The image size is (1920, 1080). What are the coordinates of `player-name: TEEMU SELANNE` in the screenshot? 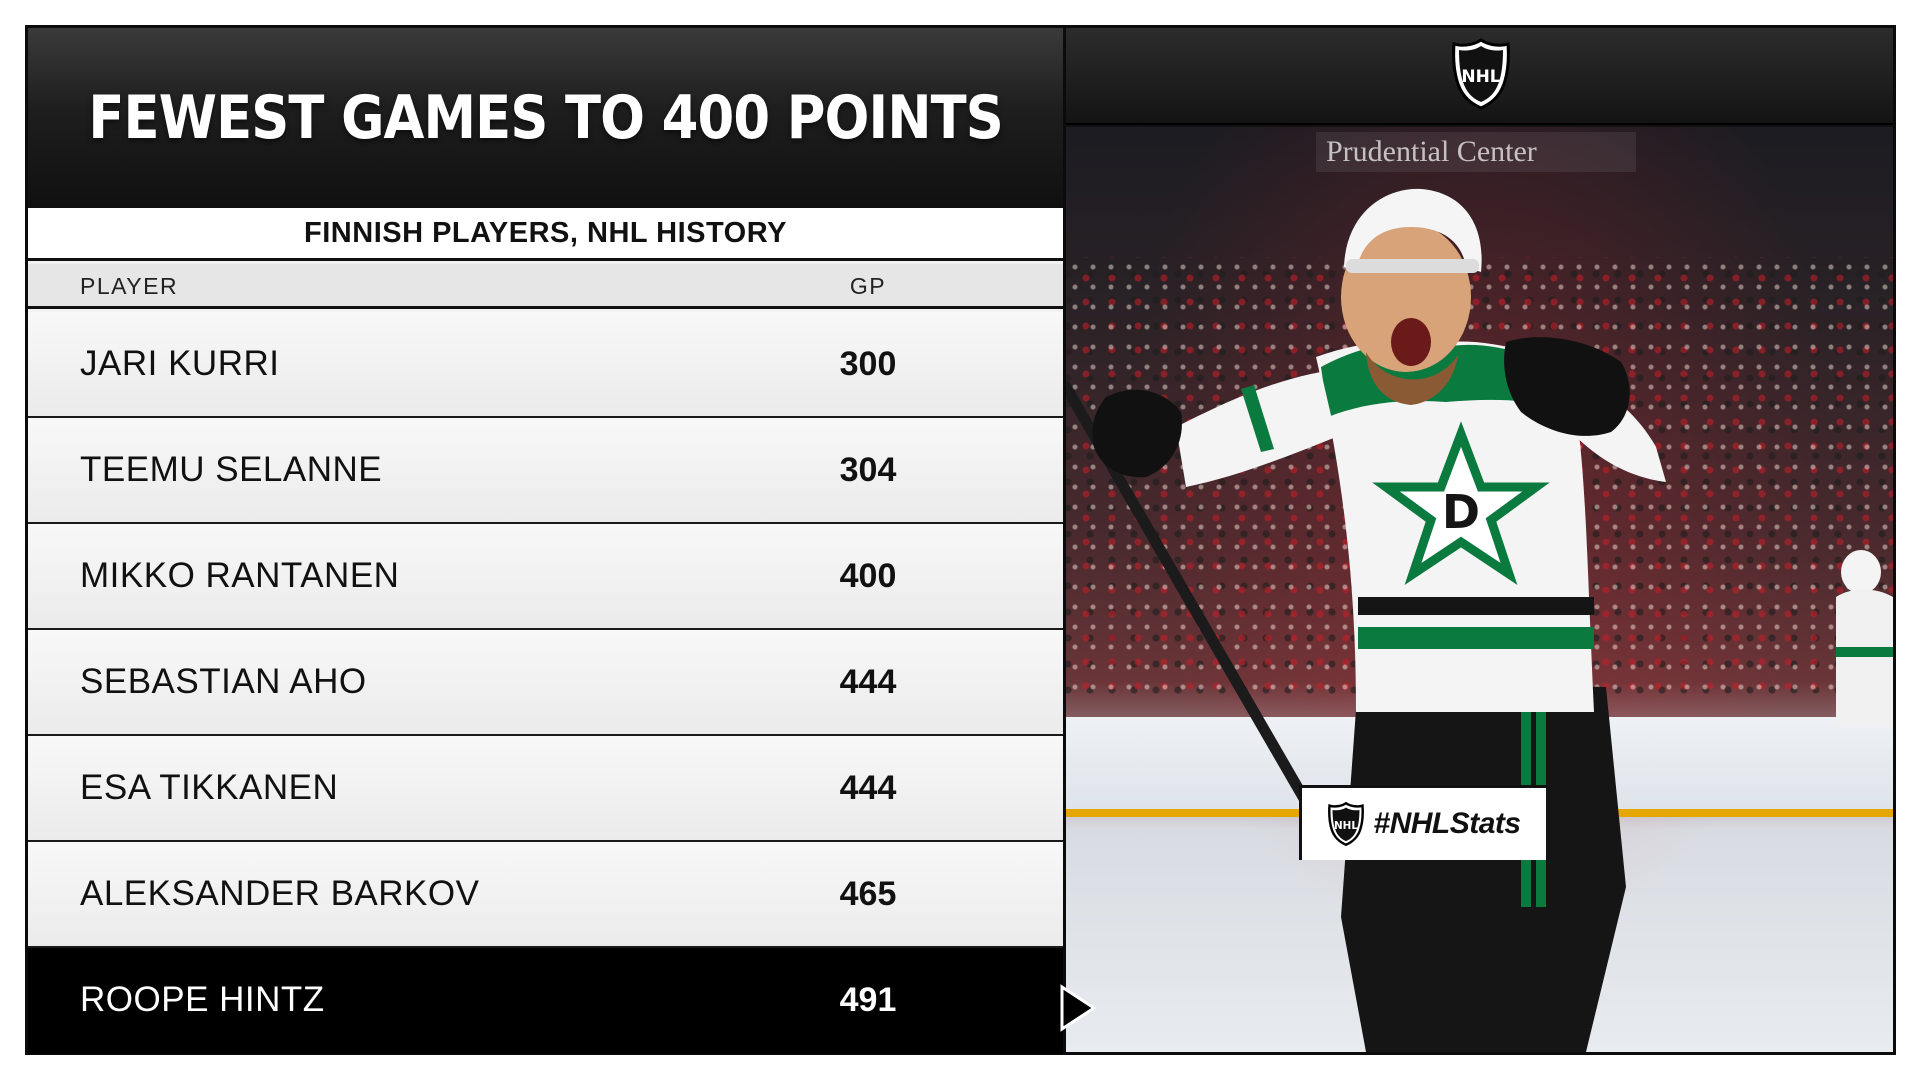 It's located at (231, 469).